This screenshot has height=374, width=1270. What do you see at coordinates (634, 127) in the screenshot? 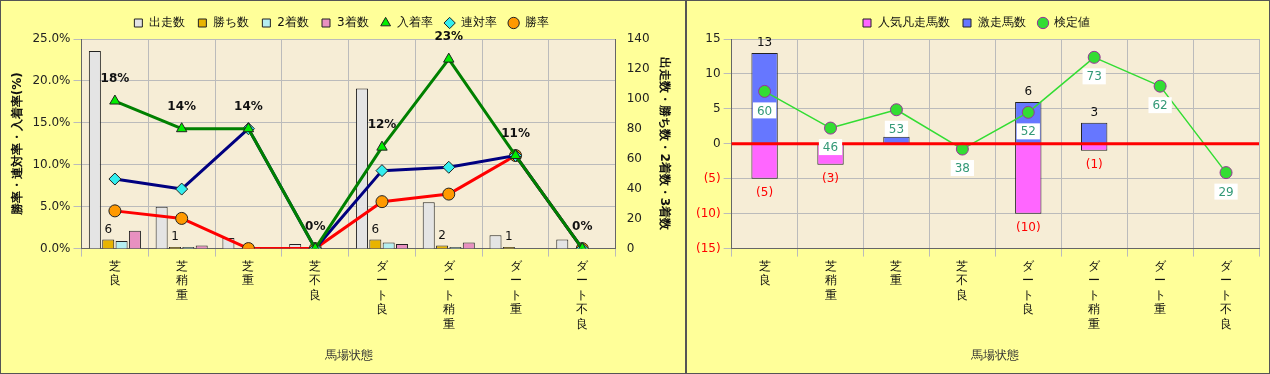
I see `y2-tick-label: 80` at bounding box center [634, 127].